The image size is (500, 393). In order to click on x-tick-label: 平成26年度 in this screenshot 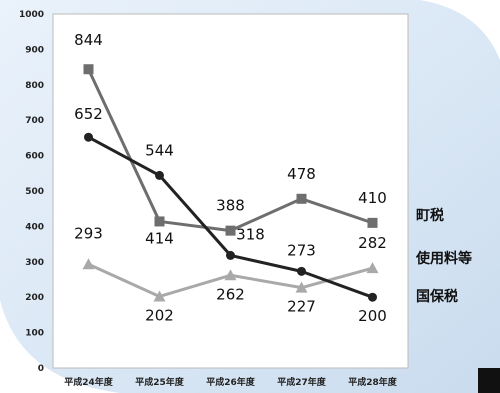, I will do `click(231, 382)`.